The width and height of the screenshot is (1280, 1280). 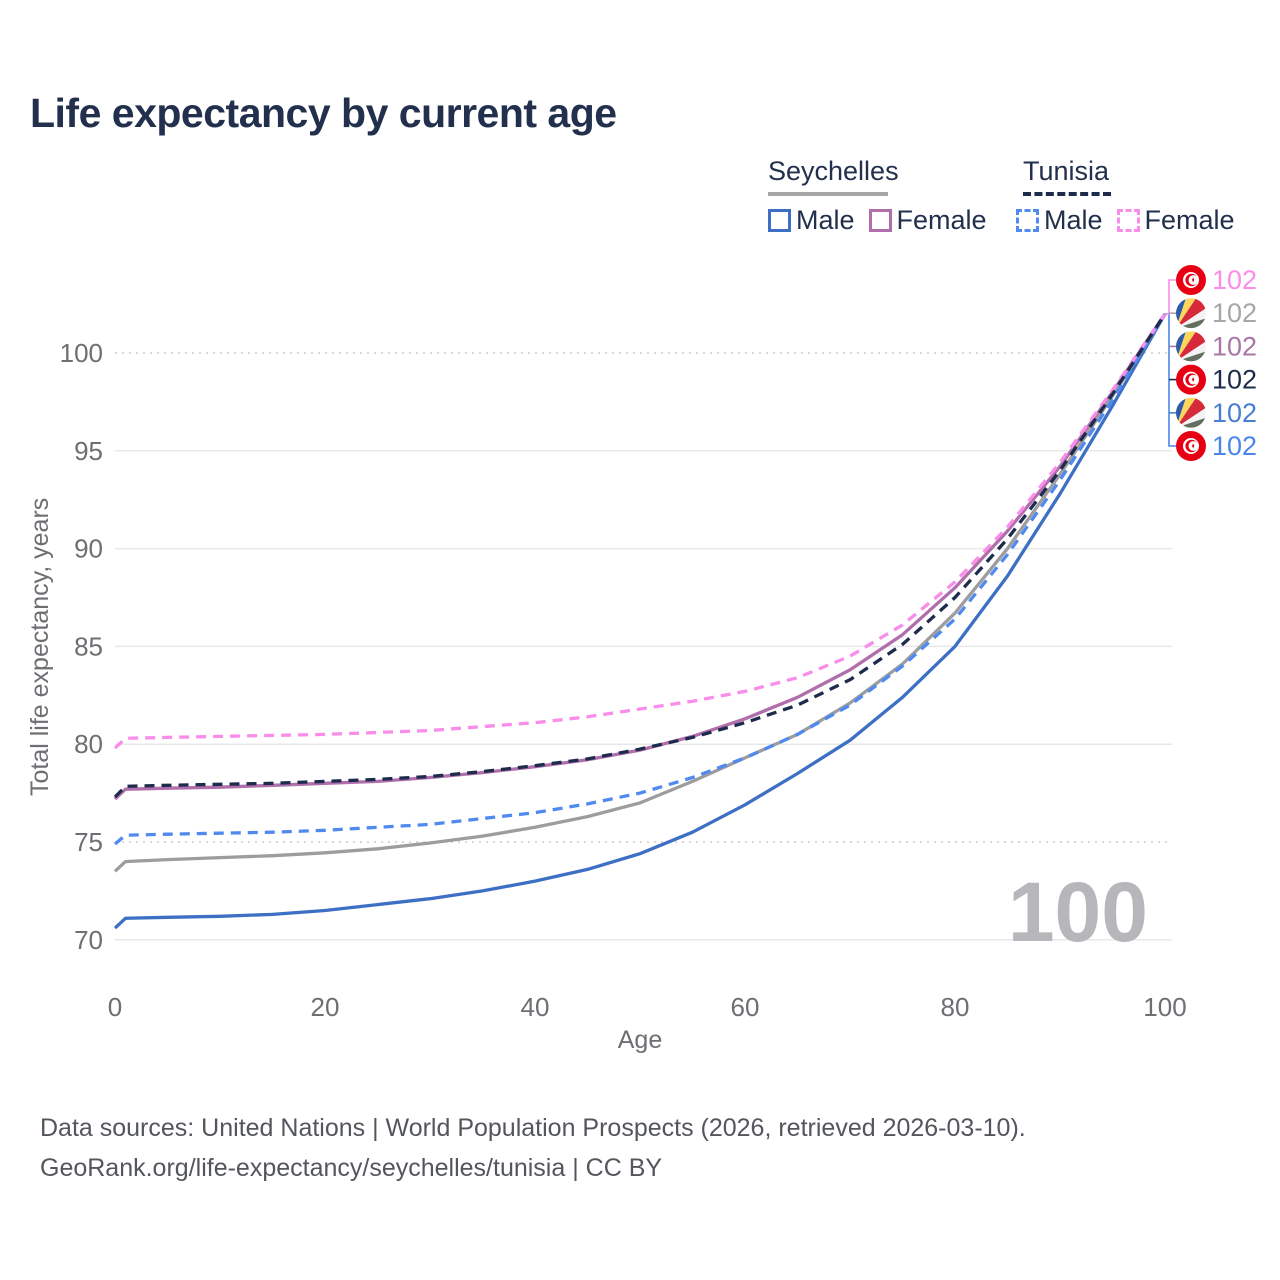 What do you see at coordinates (828, 194) in the screenshot?
I see `seychelles-line-style-swatch` at bounding box center [828, 194].